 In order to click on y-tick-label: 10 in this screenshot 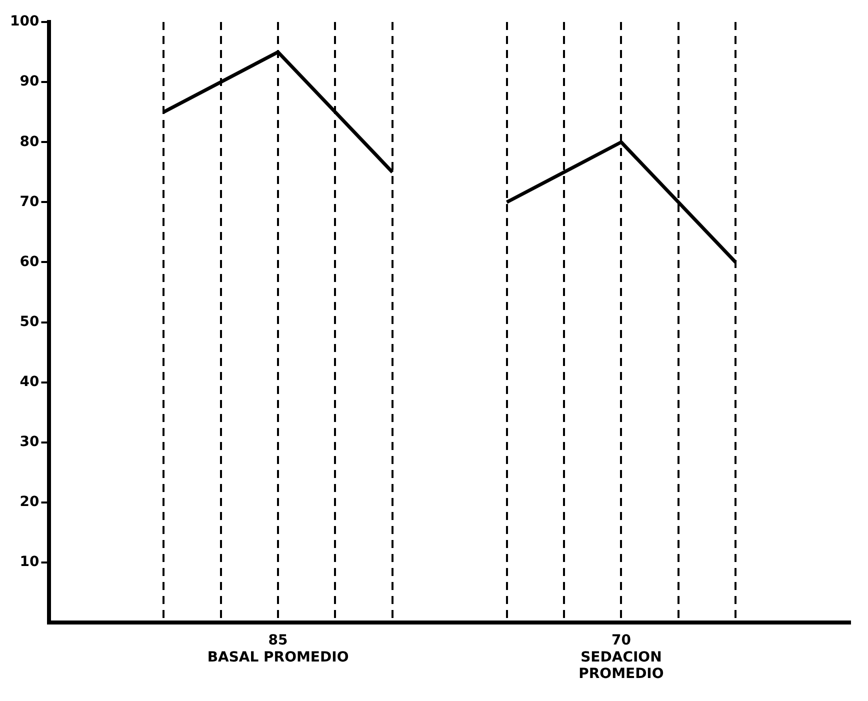, I will do `click(30, 562)`.